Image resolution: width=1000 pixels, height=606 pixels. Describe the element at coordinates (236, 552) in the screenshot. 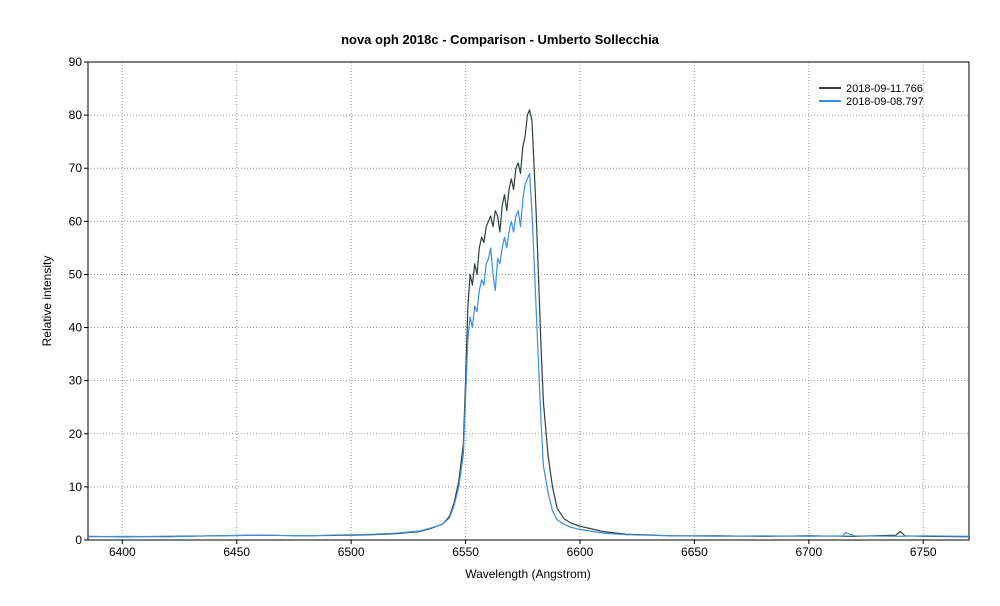

I see `x-tick-label: 6450` at that location.